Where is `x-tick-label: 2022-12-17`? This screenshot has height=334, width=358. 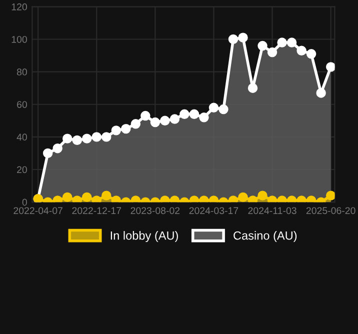
x-tick-label: 2022-12-17 is located at coordinates (97, 210).